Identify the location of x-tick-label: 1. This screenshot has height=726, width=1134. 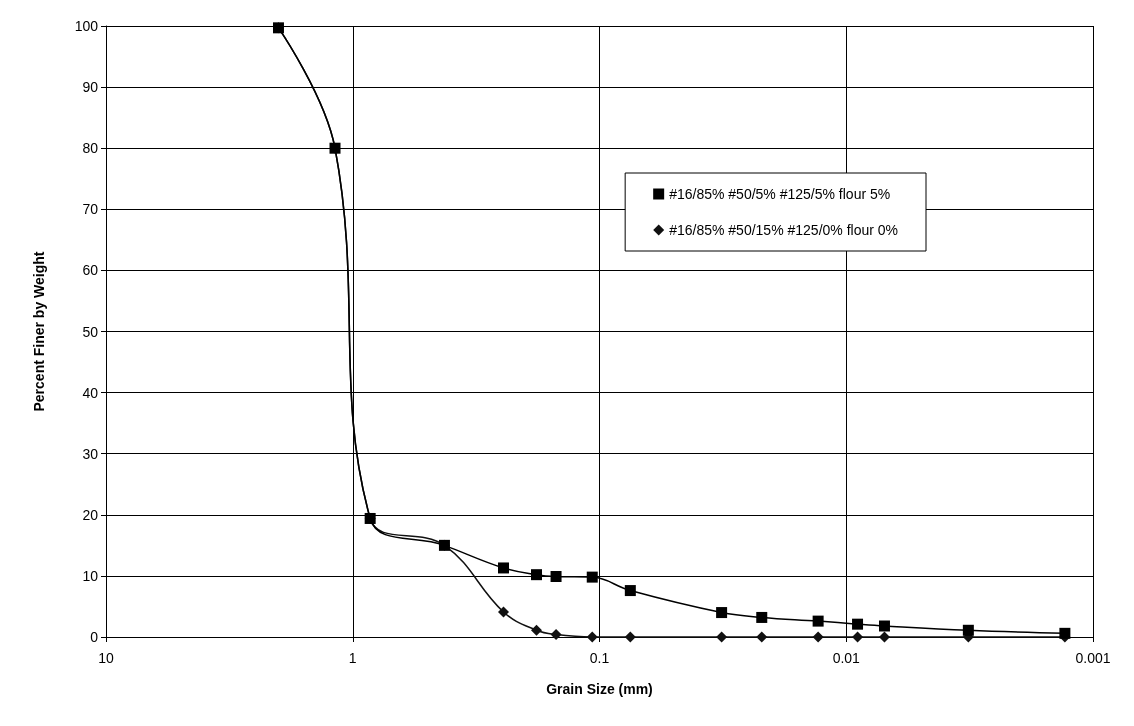
(352, 658).